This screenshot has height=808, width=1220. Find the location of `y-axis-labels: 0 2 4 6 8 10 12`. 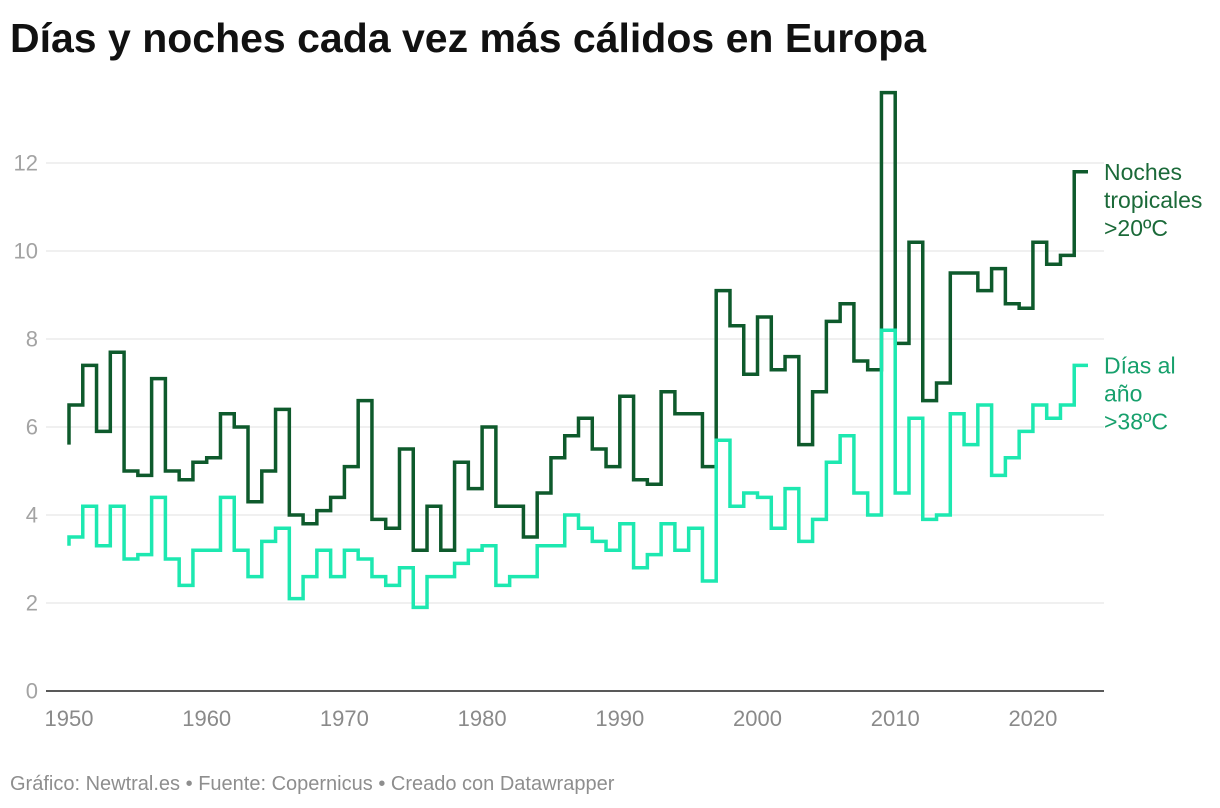

y-axis-labels: 0 2 4 6 8 10 12 is located at coordinates (26, 427).